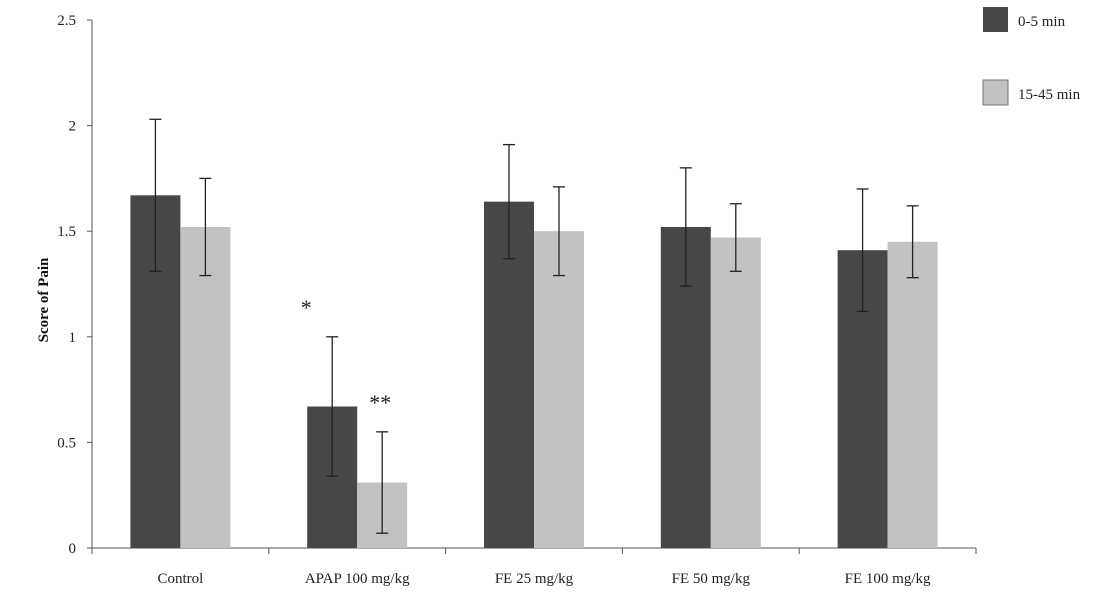 The width and height of the screenshot is (1103, 593). Describe the element at coordinates (66, 443) in the screenshot. I see `y-tick-label: 0.5` at that location.